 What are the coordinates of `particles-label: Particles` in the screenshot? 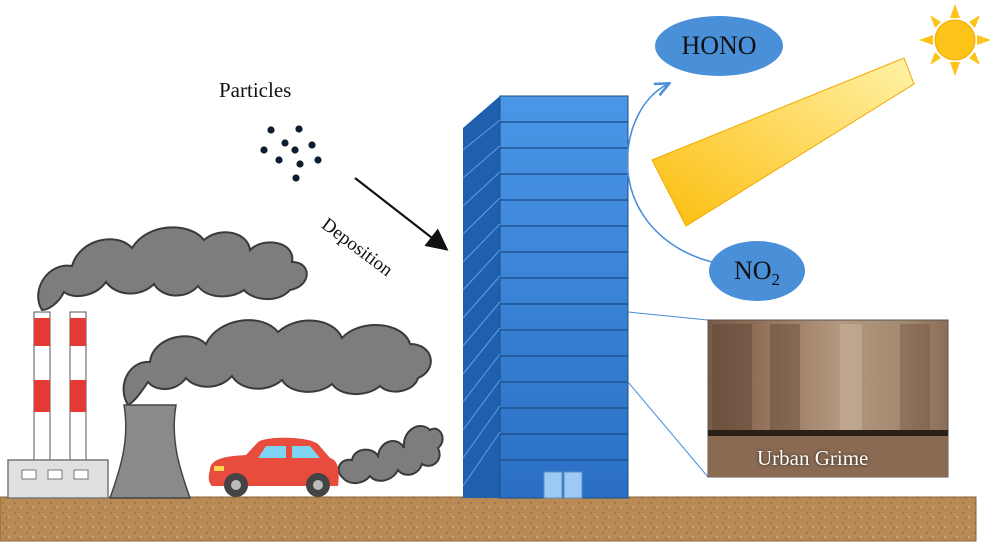 It's located at (255, 90).